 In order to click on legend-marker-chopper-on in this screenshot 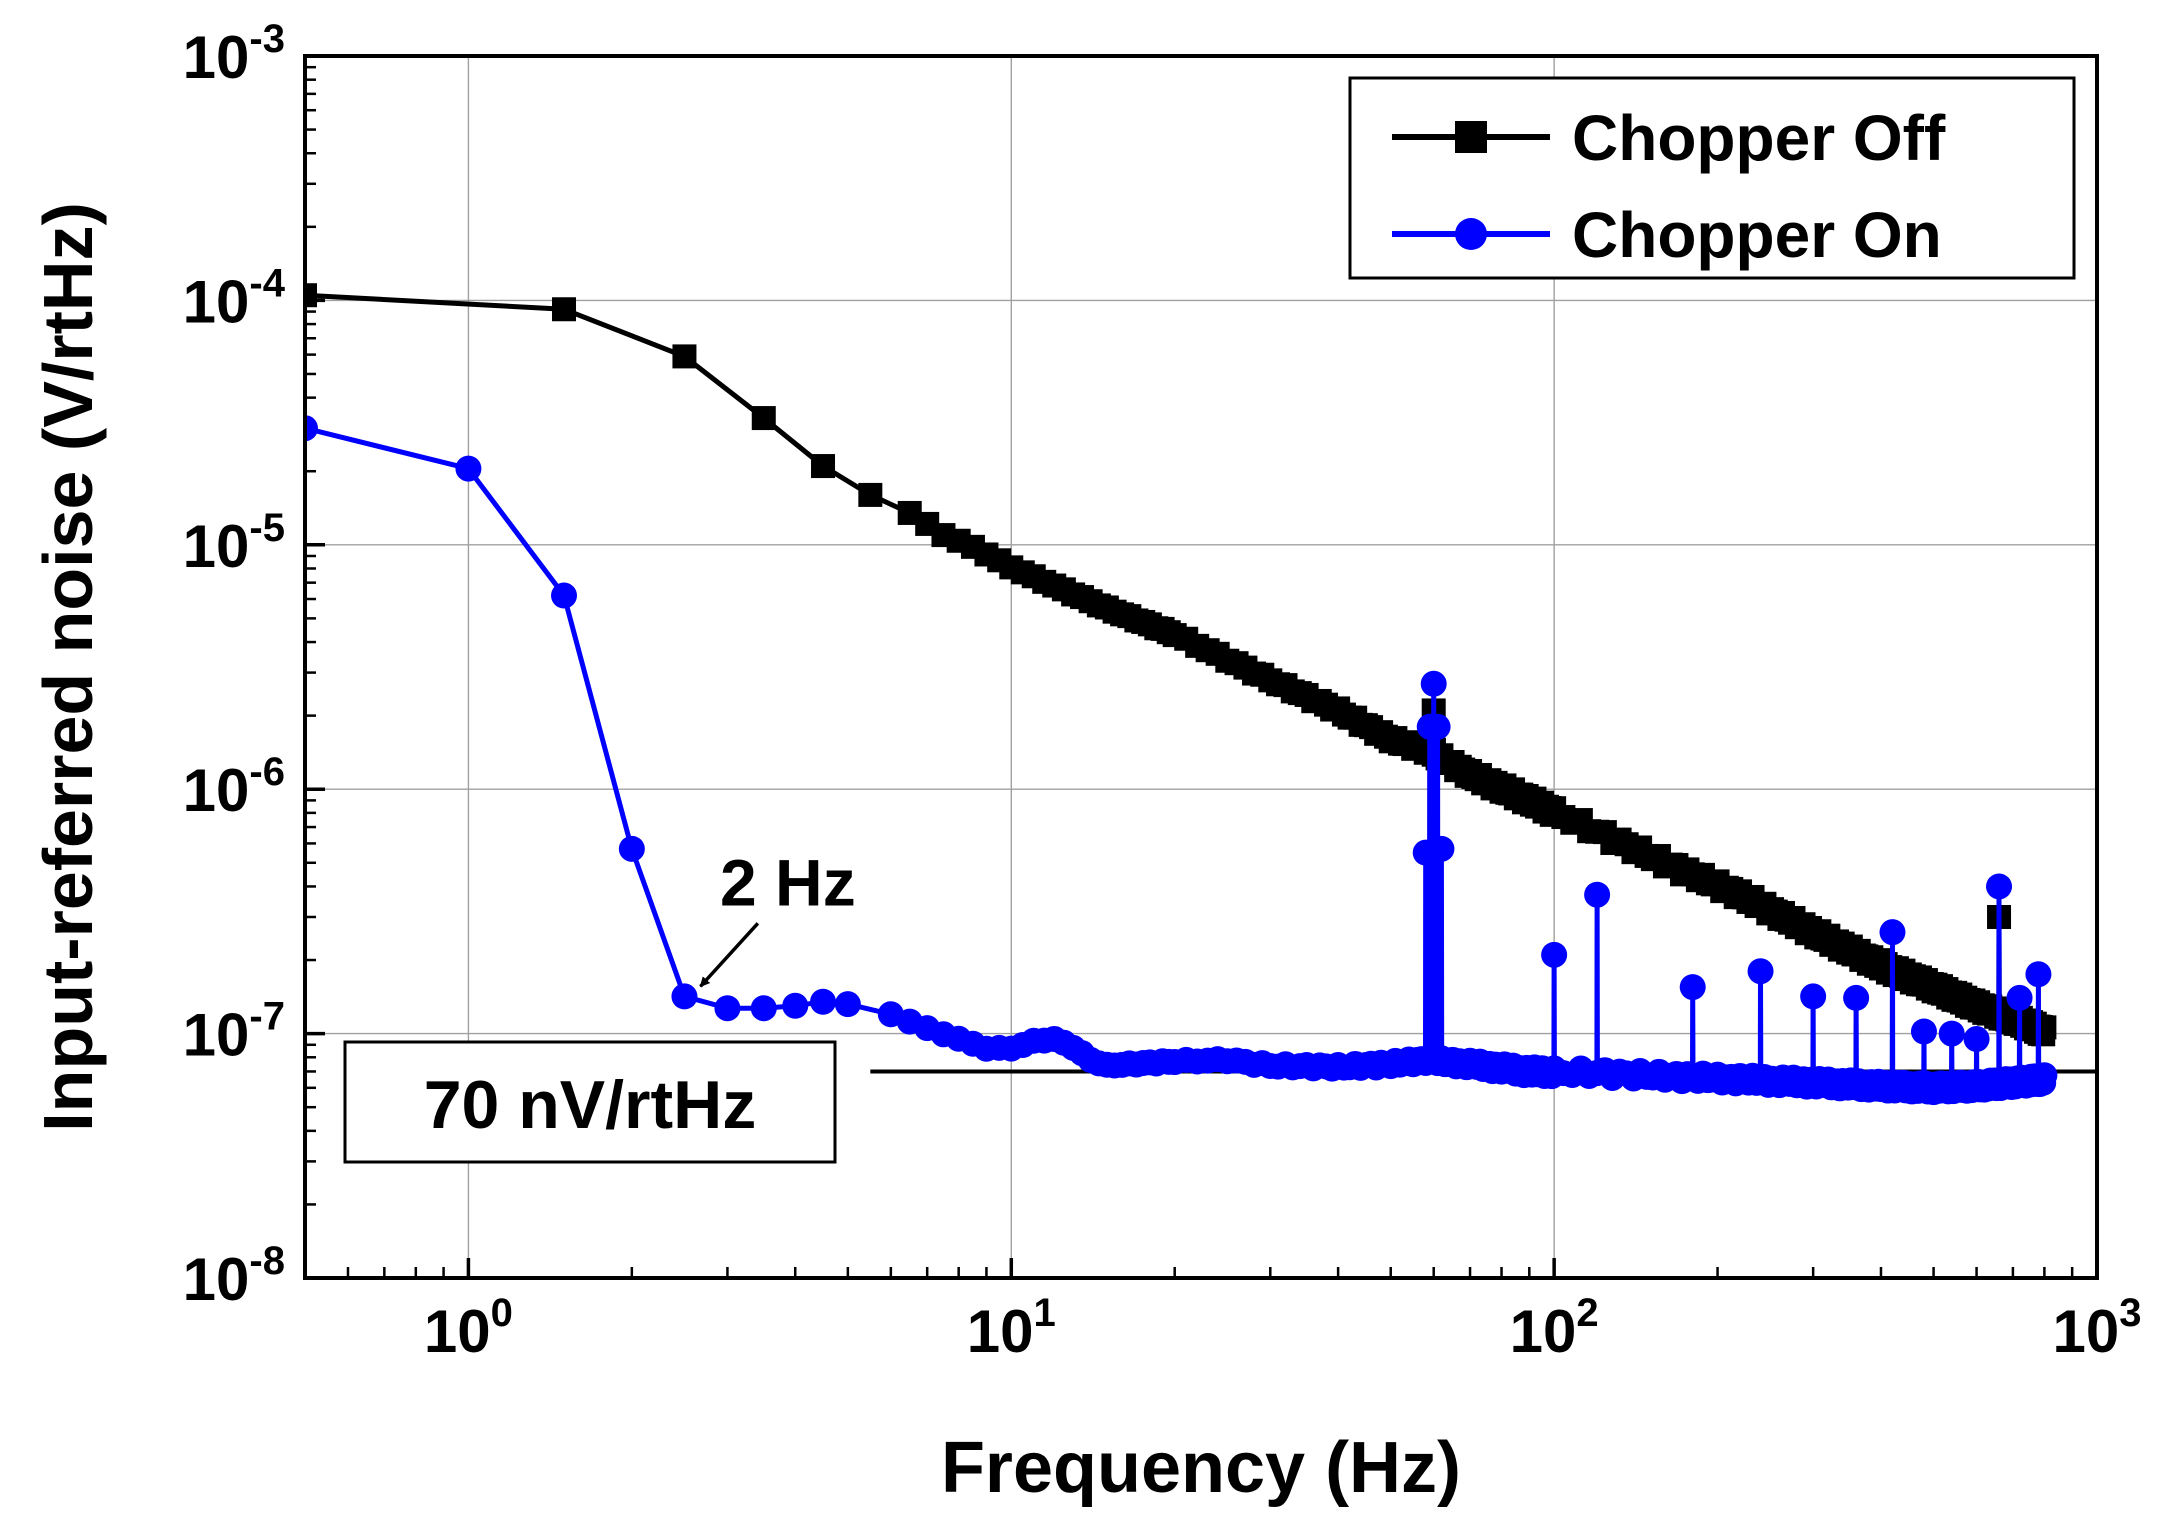, I will do `click(1471, 234)`.